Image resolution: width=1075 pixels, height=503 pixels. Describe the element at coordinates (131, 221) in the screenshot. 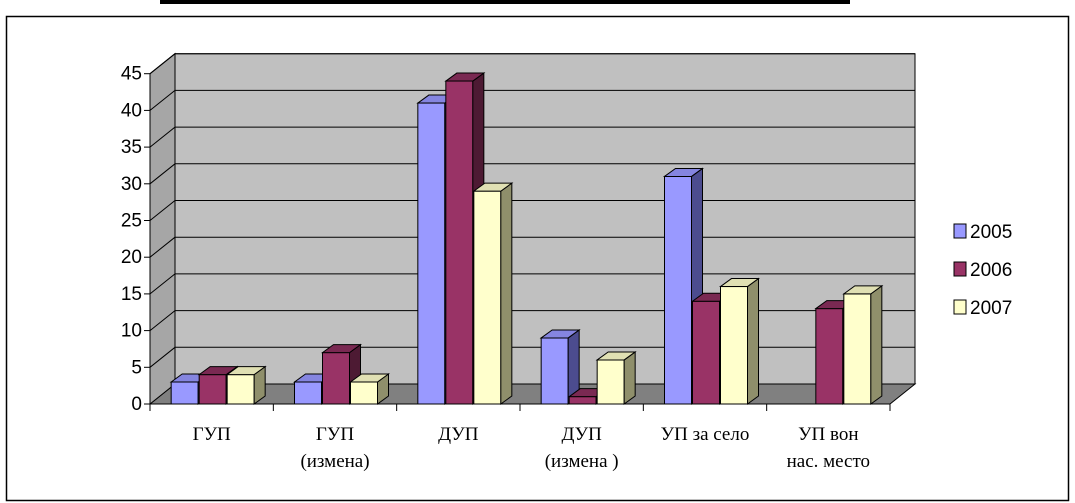

I see `y-tick-label: 25` at that location.